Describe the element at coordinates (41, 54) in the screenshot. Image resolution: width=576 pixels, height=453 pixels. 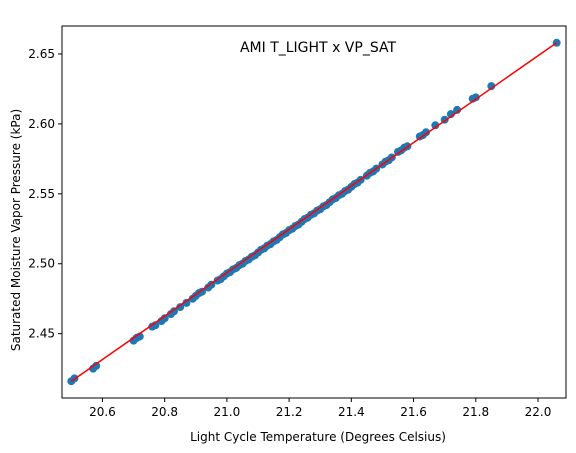
I see `y-tick-label: 2.65` at that location.